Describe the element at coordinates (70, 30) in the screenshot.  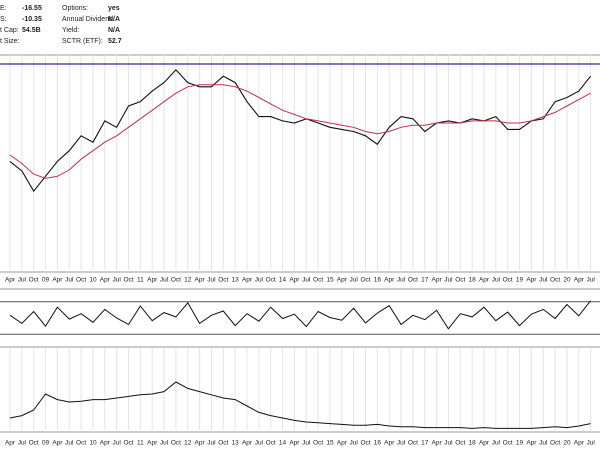
I see `header-label: Yield:` at that location.